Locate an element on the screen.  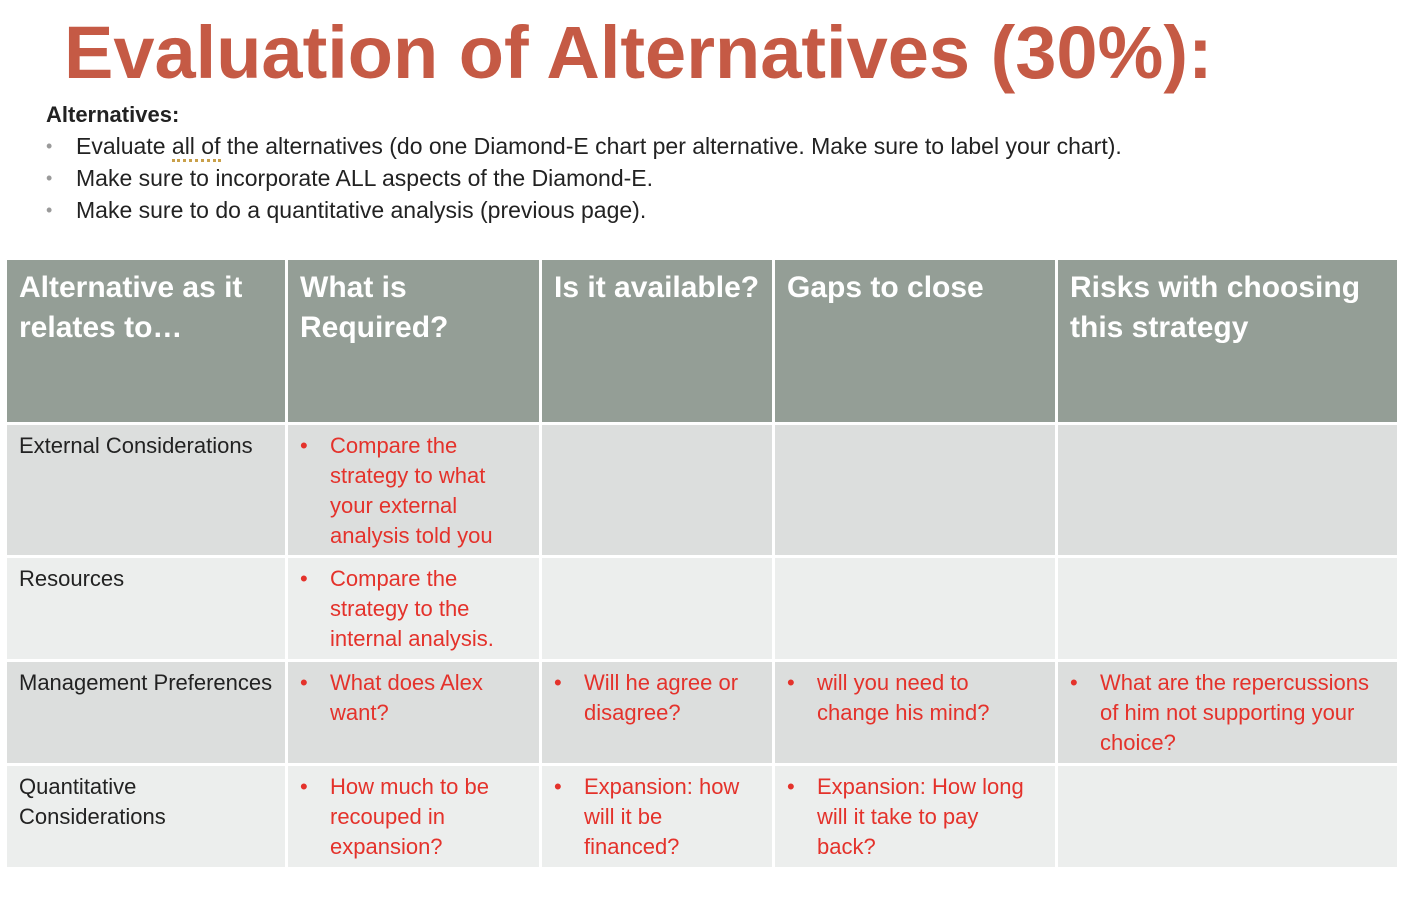
available-cell: • Will he agree or disagree? is located at coordinates (657, 712).